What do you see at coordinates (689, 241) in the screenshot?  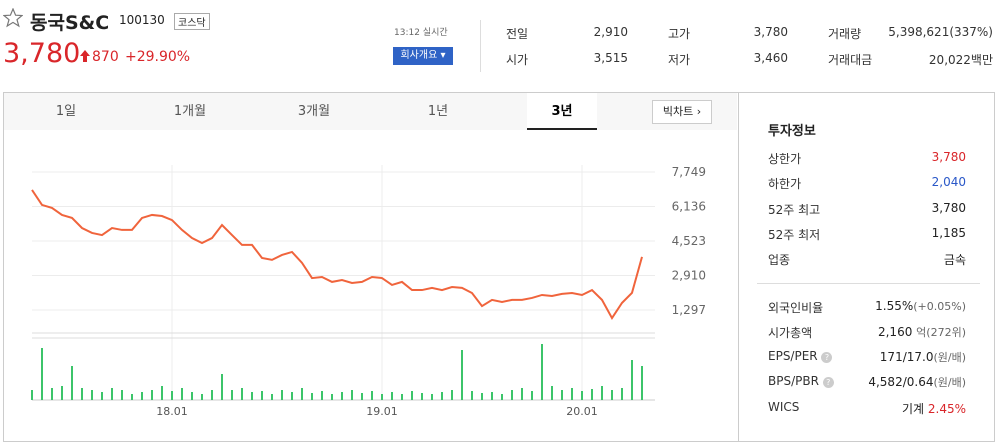 I see `y-tick-label: 4,523` at bounding box center [689, 241].